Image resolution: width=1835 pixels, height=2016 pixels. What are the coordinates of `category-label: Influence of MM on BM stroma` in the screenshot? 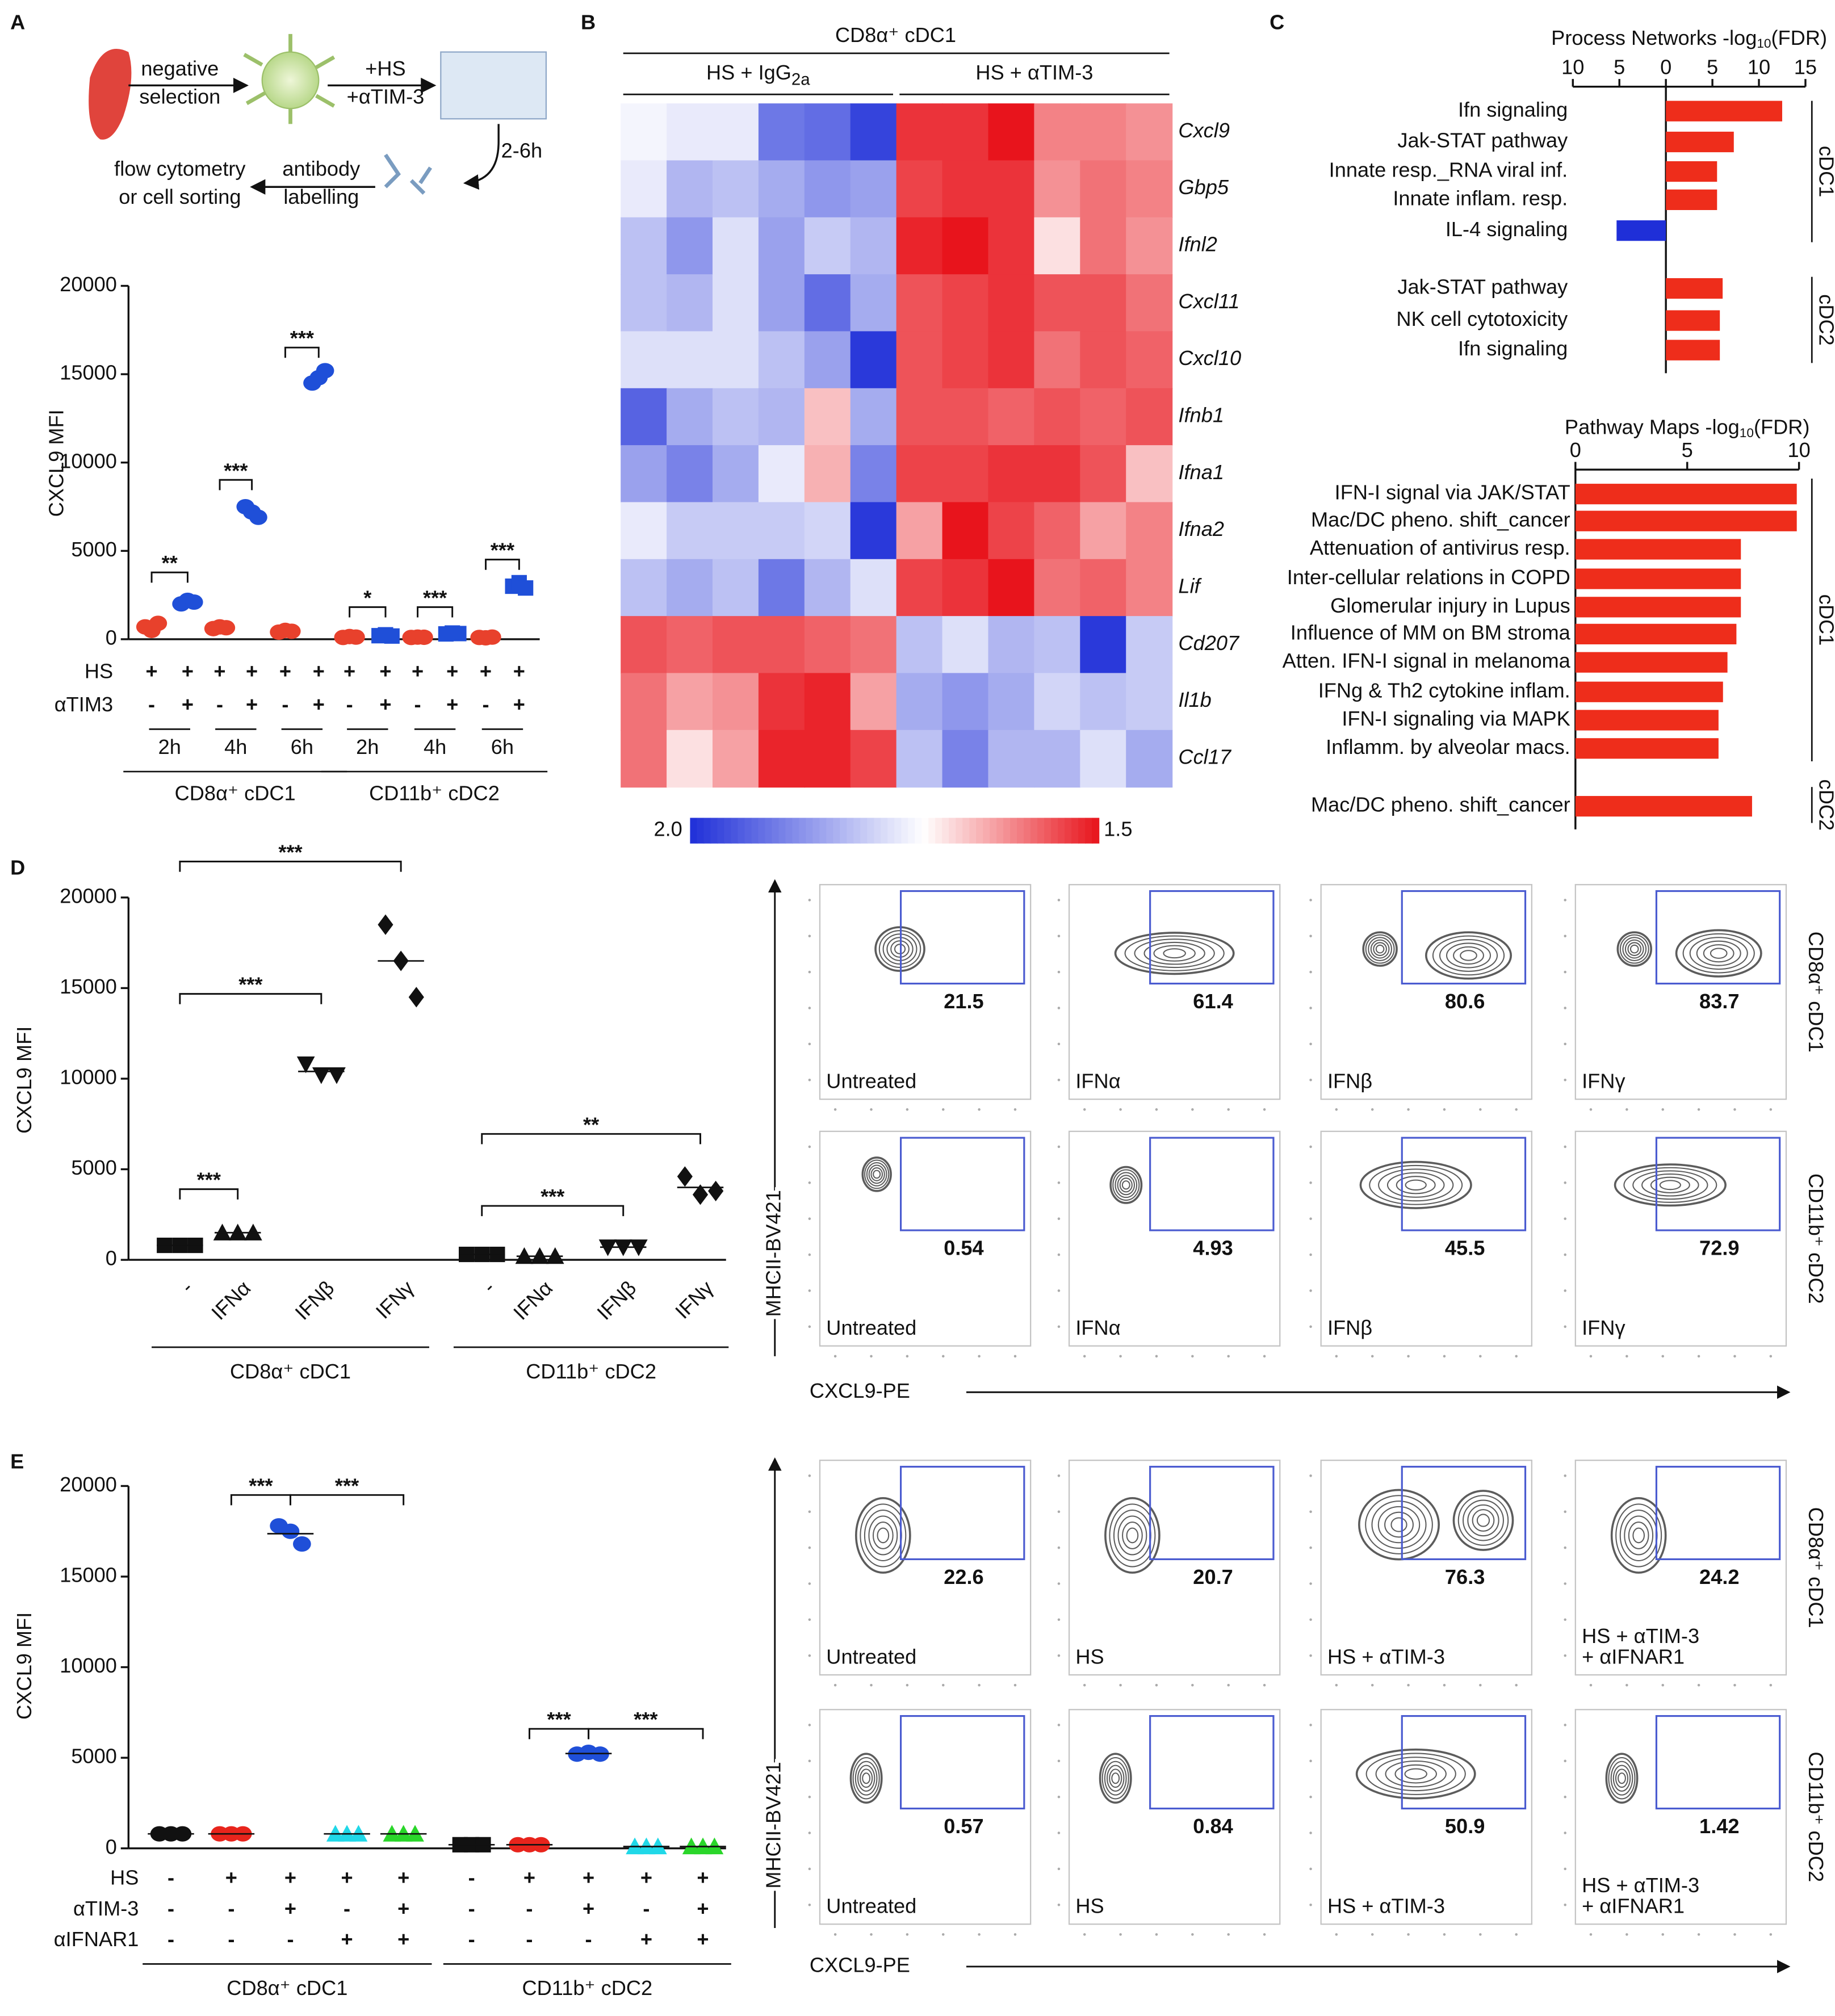 It's located at (1431, 632).